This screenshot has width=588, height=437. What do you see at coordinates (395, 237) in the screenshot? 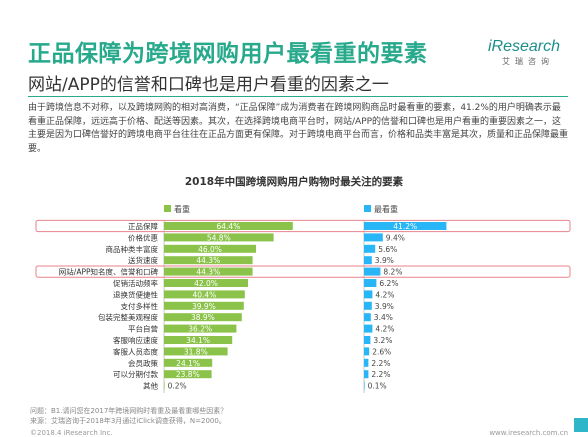
I see `bar-most-important-label: 9.4%` at bounding box center [395, 237].